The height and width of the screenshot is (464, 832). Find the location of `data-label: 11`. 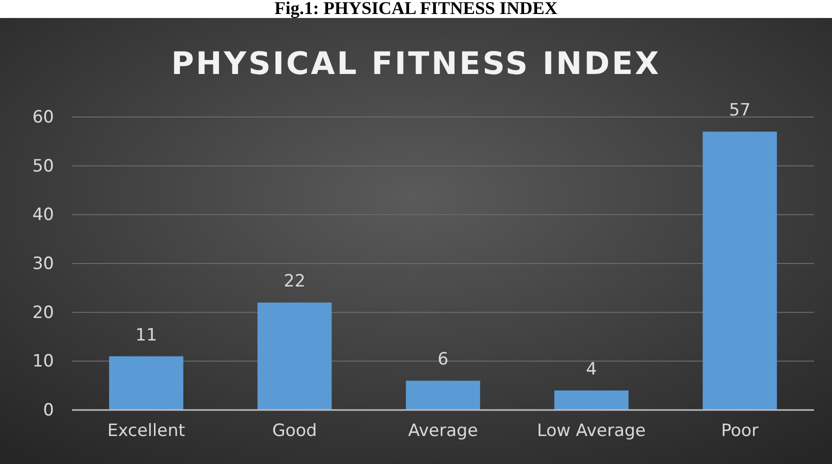

data-label: 11 is located at coordinates (146, 335).